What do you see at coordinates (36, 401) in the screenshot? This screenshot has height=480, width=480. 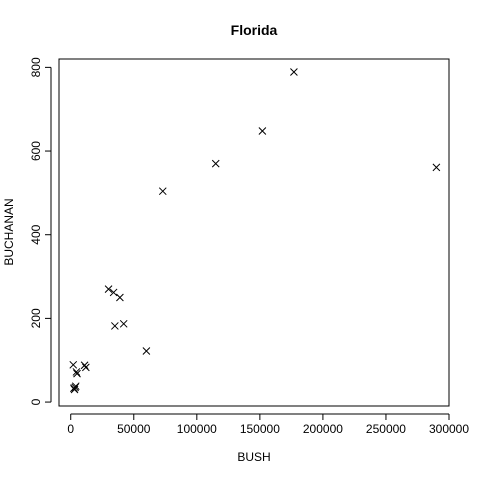 I see `y-tick-label: 0` at bounding box center [36, 401].